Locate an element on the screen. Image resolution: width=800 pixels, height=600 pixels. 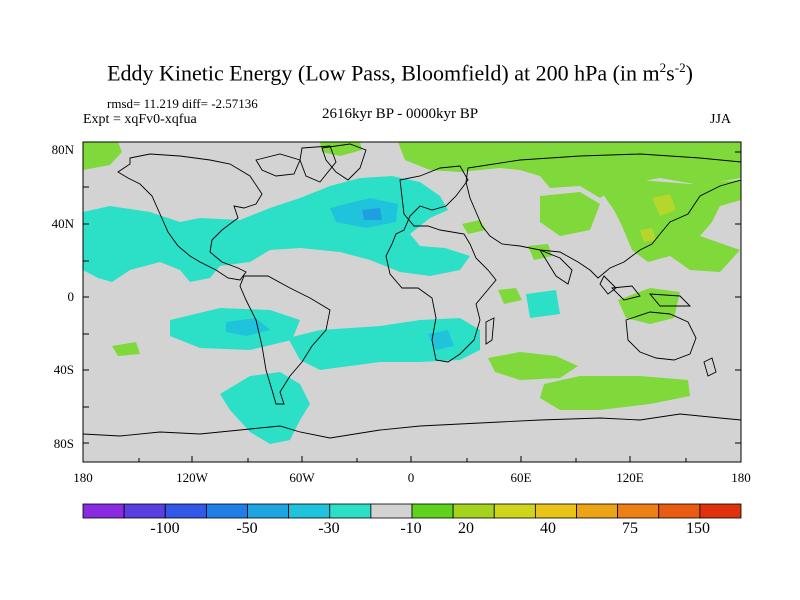
lat-label-40s: 40S is located at coordinates (63, 369).